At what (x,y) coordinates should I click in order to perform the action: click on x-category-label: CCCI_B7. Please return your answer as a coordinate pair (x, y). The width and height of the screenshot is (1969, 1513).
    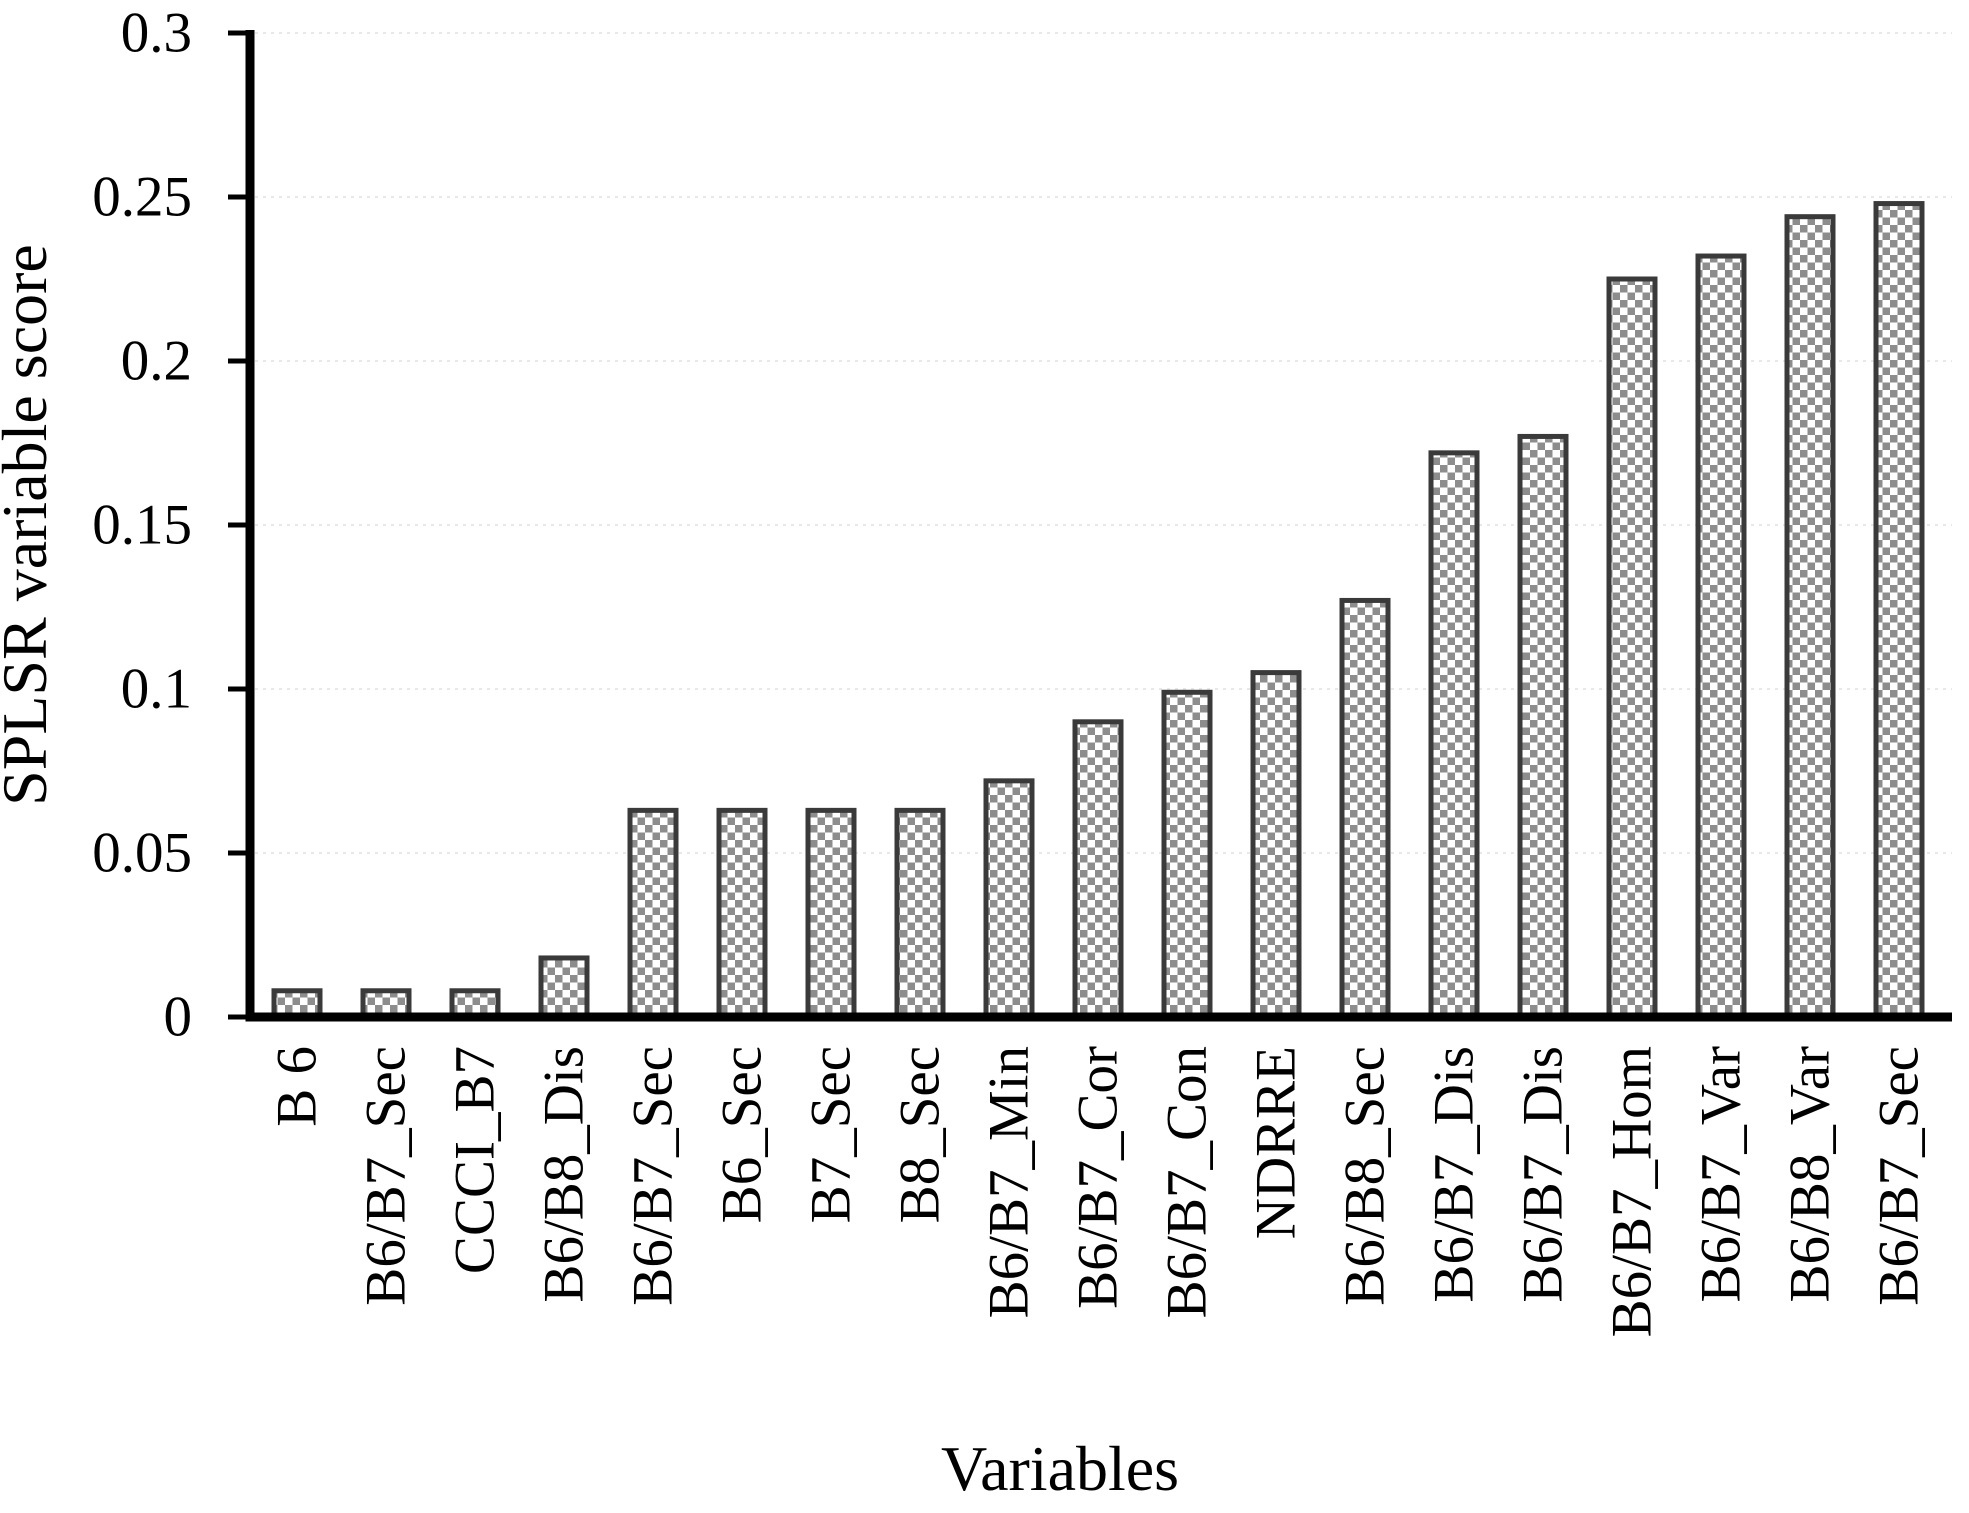
    Looking at the image, I should click on (475, 1160).